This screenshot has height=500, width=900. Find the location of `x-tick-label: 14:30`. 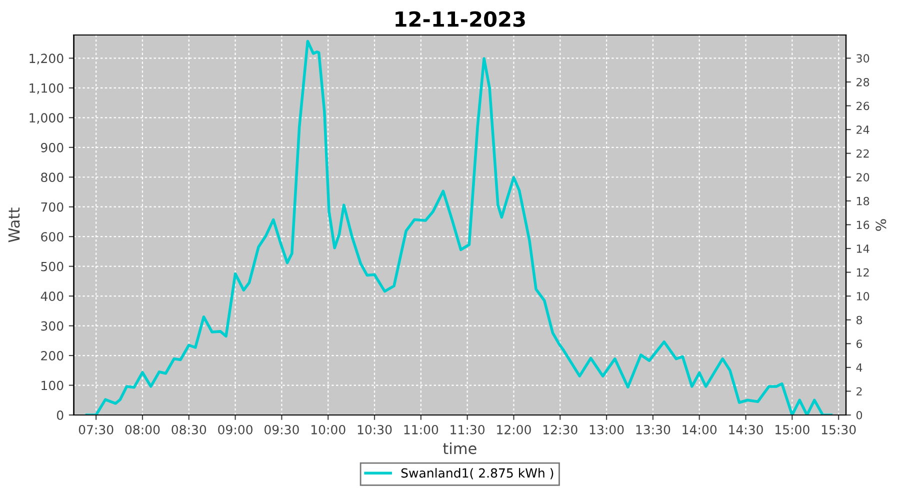

x-tick-label: 14:30 is located at coordinates (746, 429).